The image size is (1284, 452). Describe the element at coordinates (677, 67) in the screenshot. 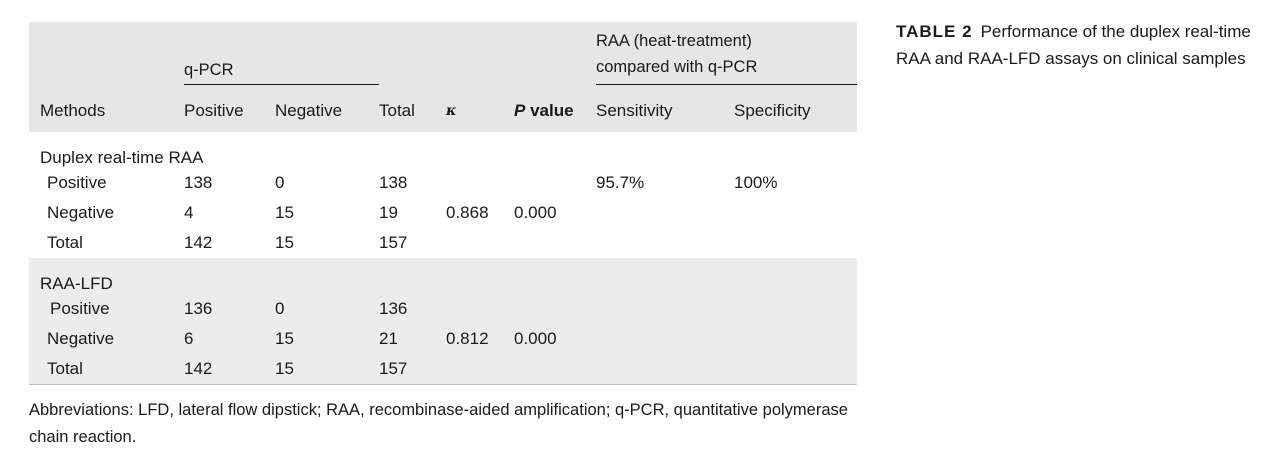

I see `raa-group-line2: compared with q-PCR` at that location.